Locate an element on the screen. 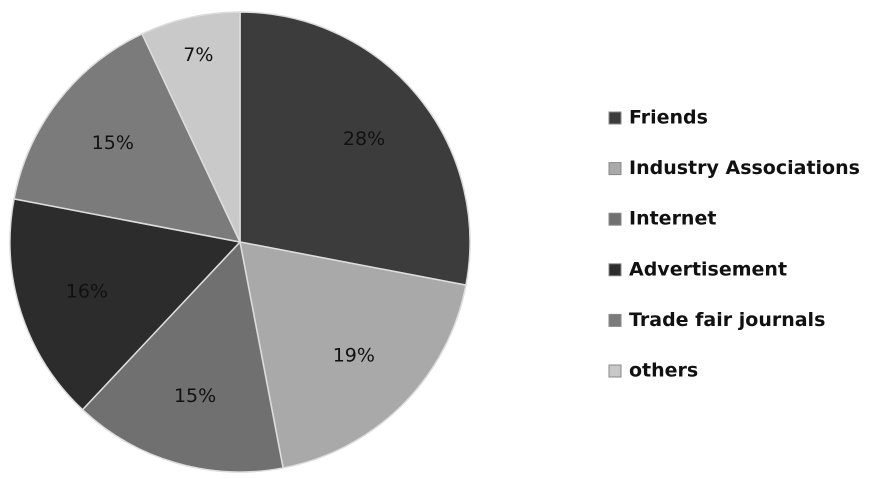  legend-label: Internet is located at coordinates (672, 219).